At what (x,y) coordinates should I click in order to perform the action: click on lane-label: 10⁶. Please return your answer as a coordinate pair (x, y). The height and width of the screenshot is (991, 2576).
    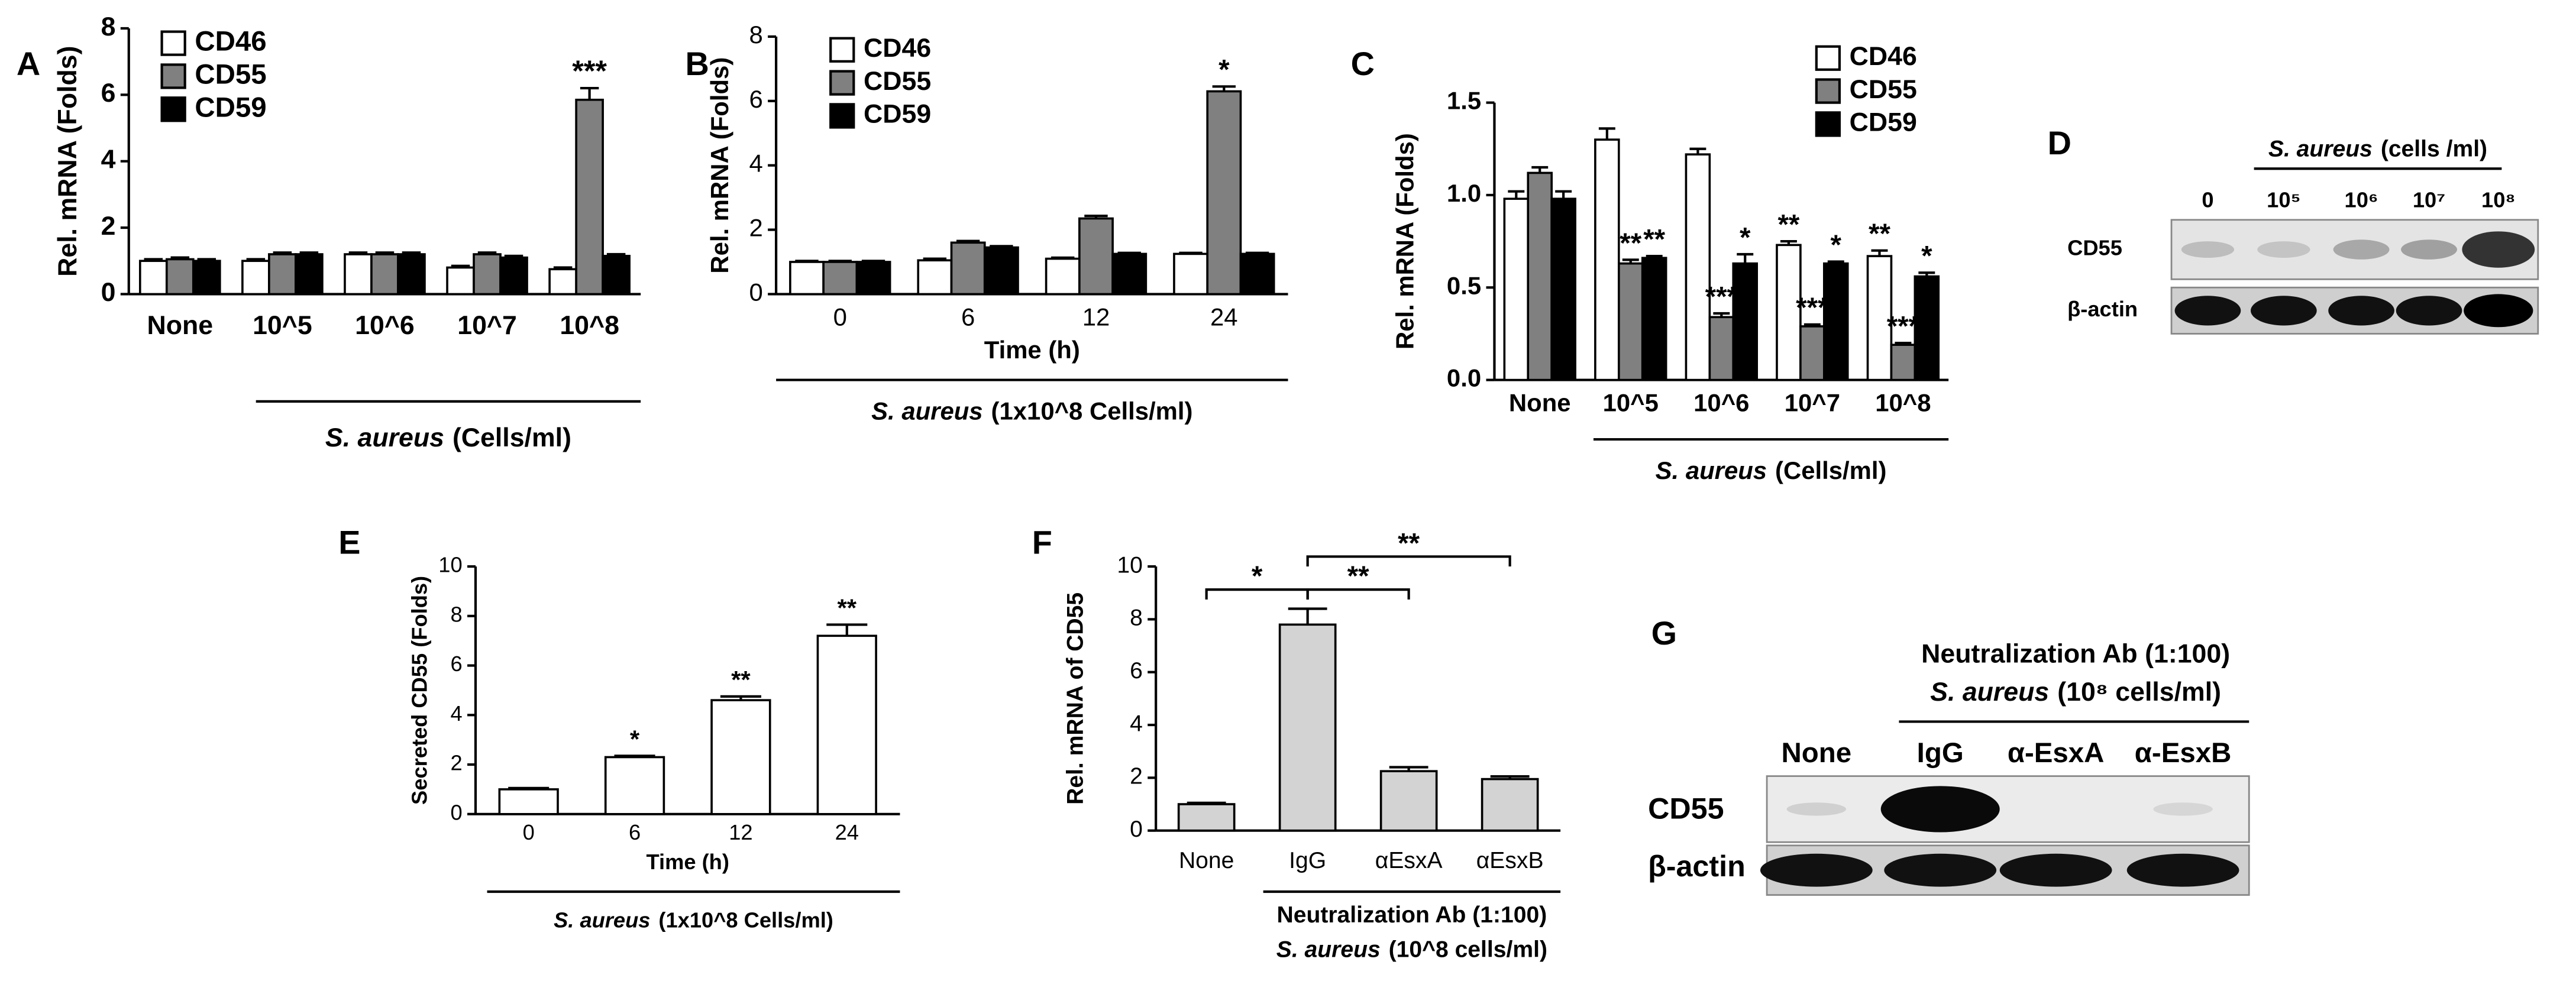
    Looking at the image, I should click on (2361, 200).